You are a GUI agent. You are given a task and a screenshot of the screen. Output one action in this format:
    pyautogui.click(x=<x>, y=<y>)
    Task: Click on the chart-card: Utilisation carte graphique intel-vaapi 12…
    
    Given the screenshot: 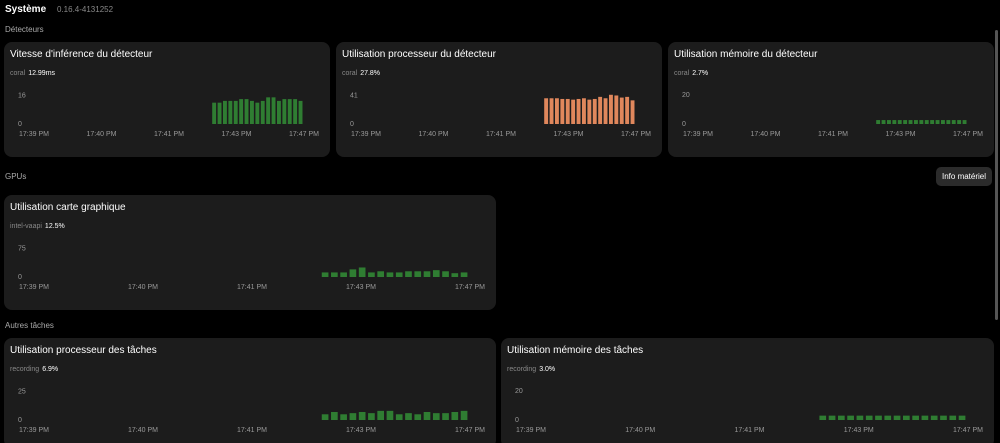 What is the action you would take?
    pyautogui.click(x=250, y=252)
    